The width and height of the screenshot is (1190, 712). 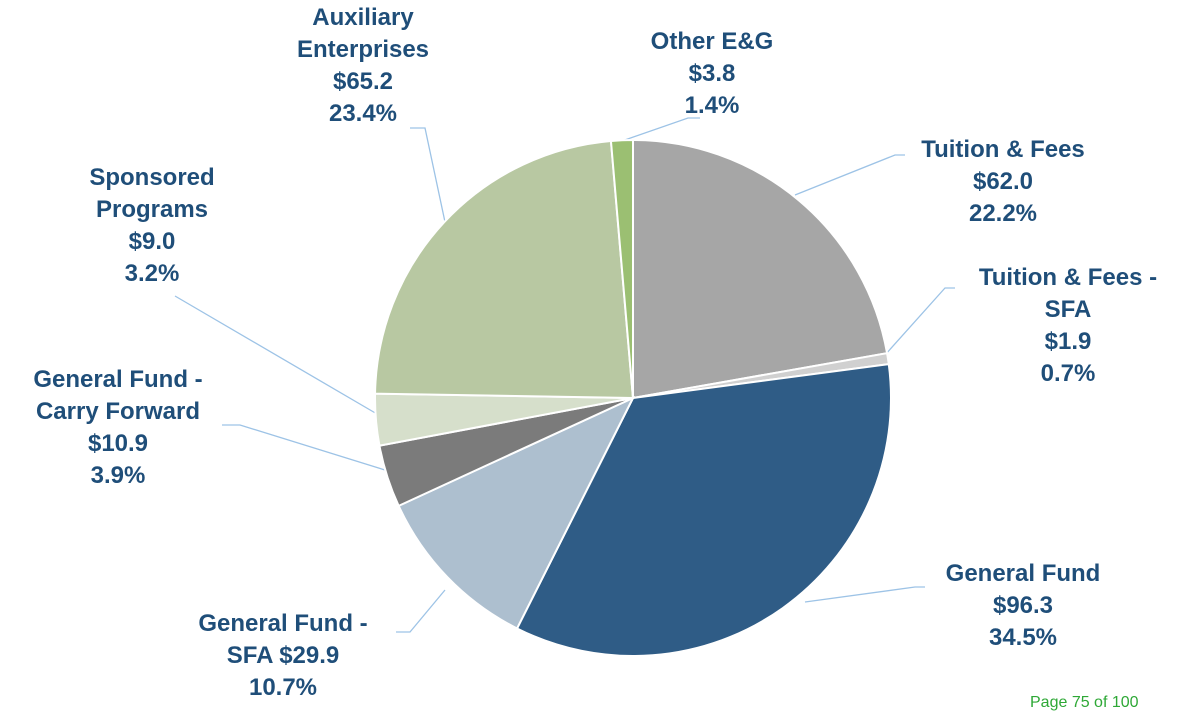 I want to click on amount-label: $10.9, so click(x=118, y=443).